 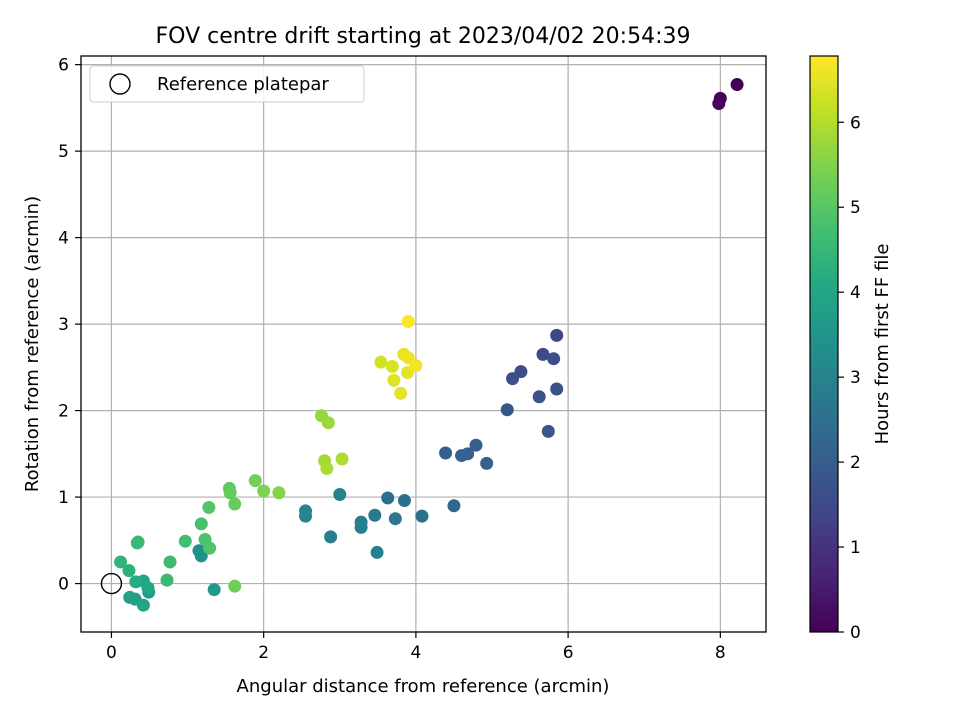 I want to click on y-tick-label: 4, so click(x=63, y=239).